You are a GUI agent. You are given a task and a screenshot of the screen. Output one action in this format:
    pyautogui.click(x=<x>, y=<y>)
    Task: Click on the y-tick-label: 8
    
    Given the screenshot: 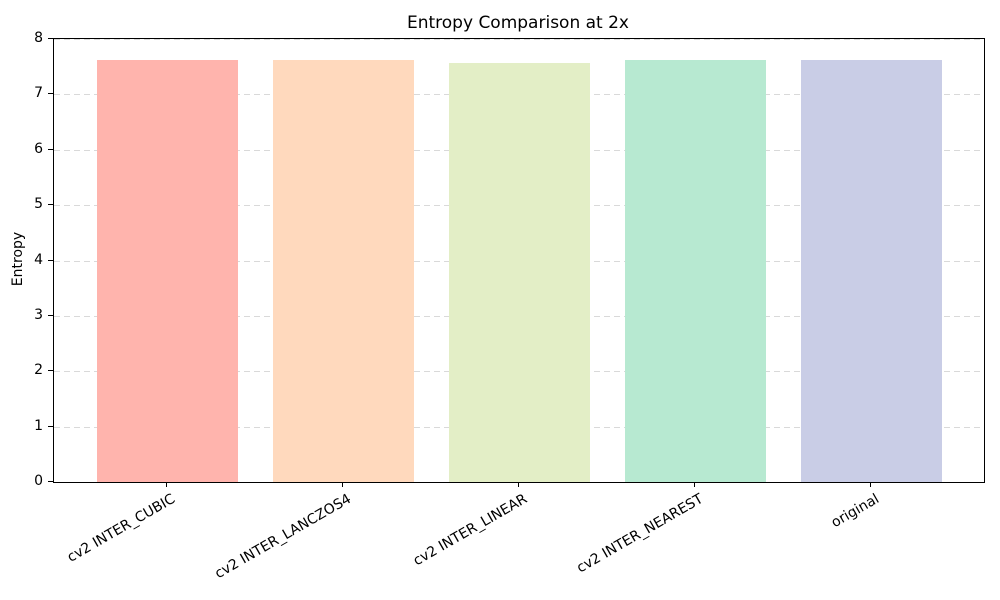 What is the action you would take?
    pyautogui.click(x=38, y=38)
    